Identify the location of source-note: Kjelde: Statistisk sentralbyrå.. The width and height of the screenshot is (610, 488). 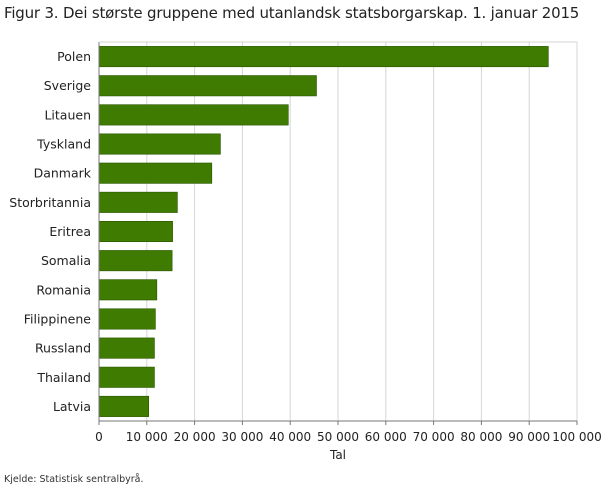
(74, 479).